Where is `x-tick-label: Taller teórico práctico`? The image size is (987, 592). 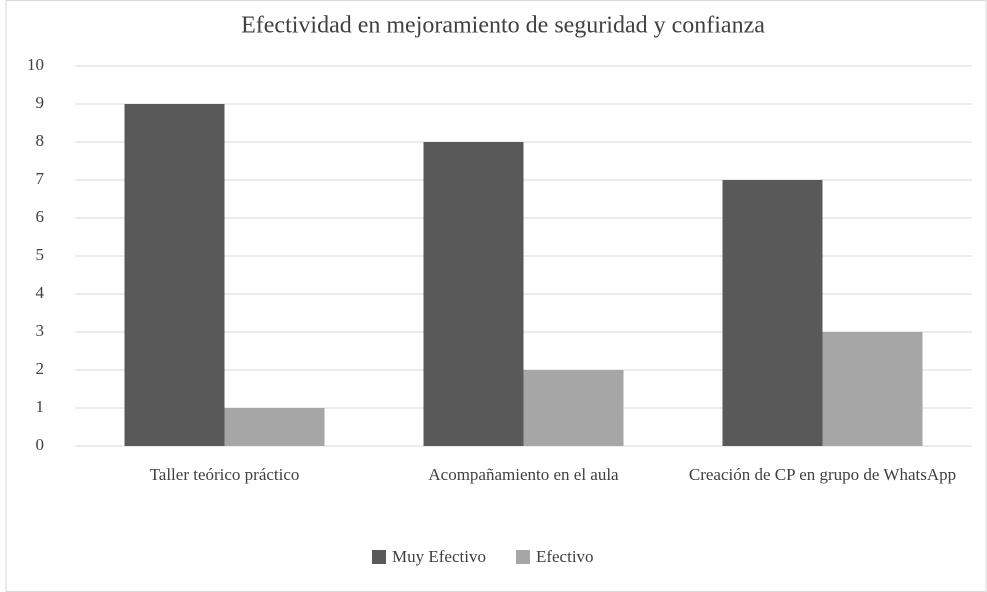 x-tick-label: Taller teórico práctico is located at coordinates (225, 474).